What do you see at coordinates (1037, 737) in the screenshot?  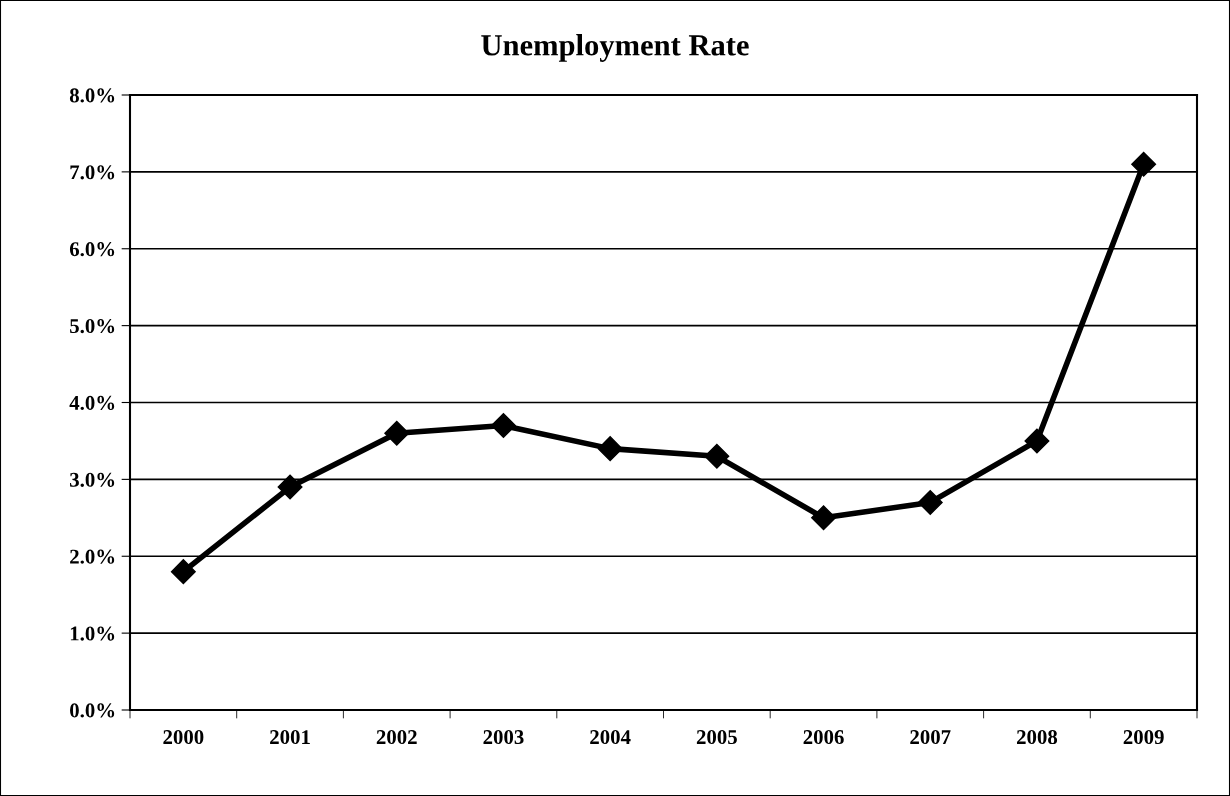 I see `x-tick-label: 2008` at bounding box center [1037, 737].